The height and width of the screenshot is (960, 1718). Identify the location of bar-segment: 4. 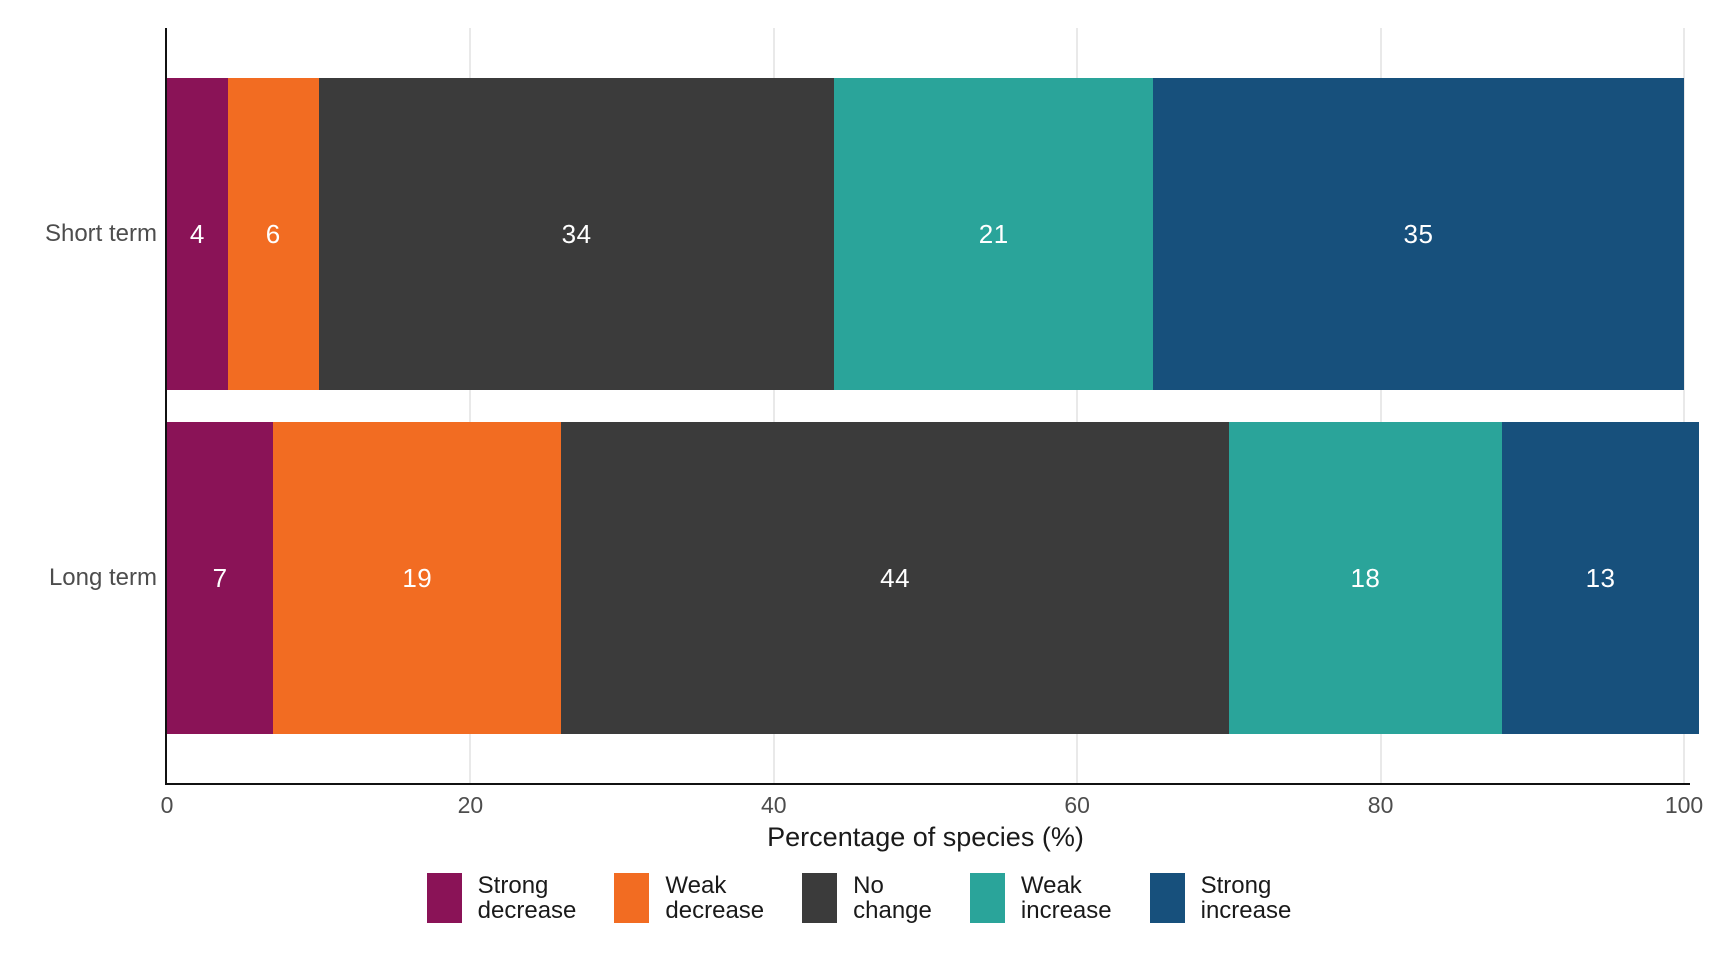
(197, 234).